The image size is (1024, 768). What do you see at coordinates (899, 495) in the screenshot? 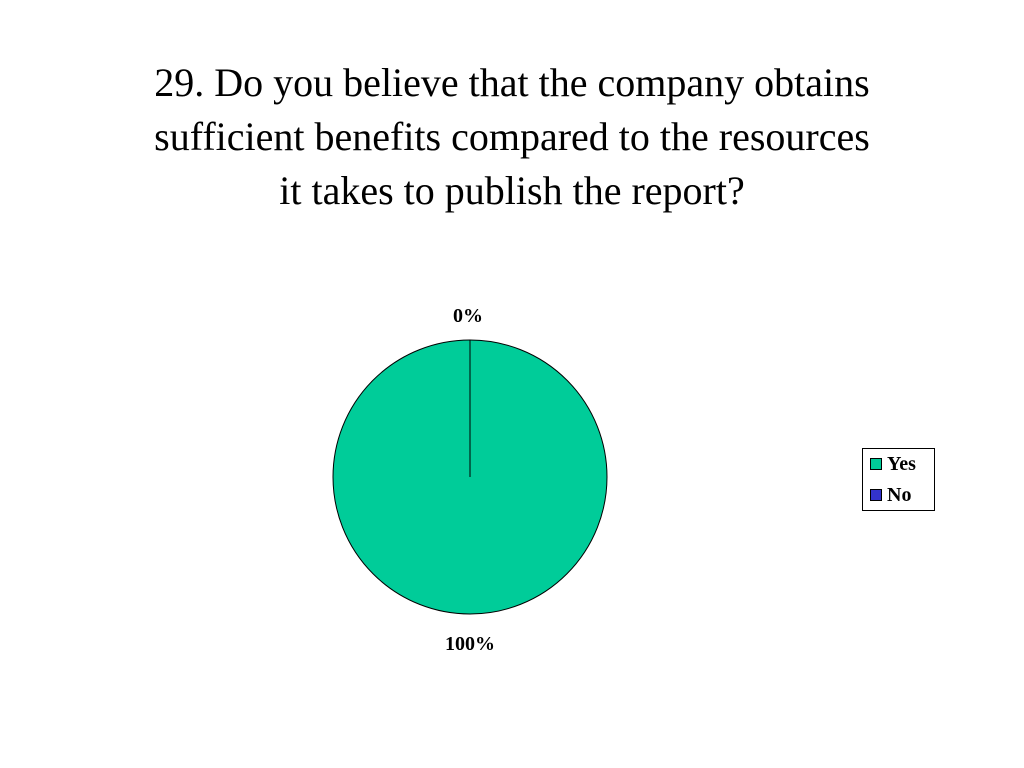
I see `legend-label-no: No` at bounding box center [899, 495].